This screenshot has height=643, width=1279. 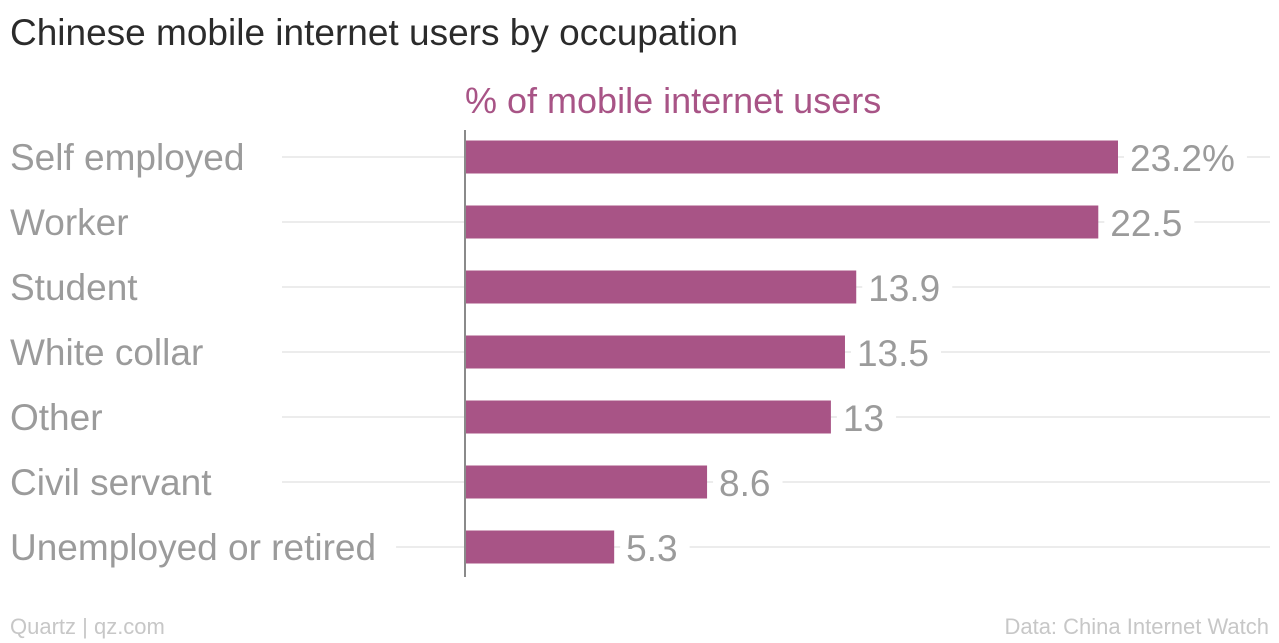 What do you see at coordinates (87, 626) in the screenshot?
I see `source-credit: Quartz | qz.com` at bounding box center [87, 626].